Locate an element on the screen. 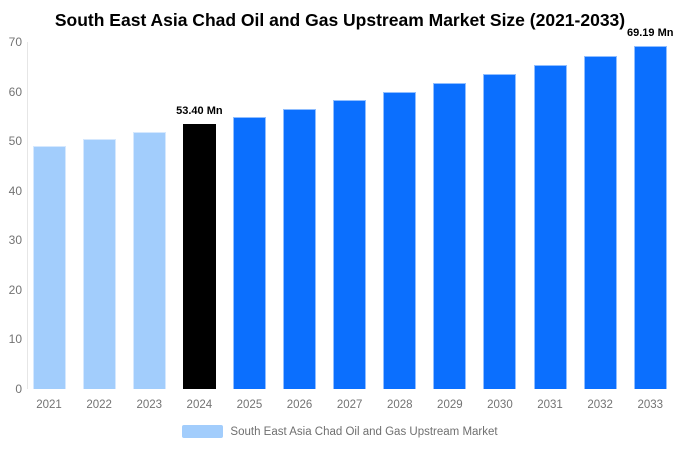 This screenshot has height=450, width=680. bar-2026 is located at coordinates (300, 248).